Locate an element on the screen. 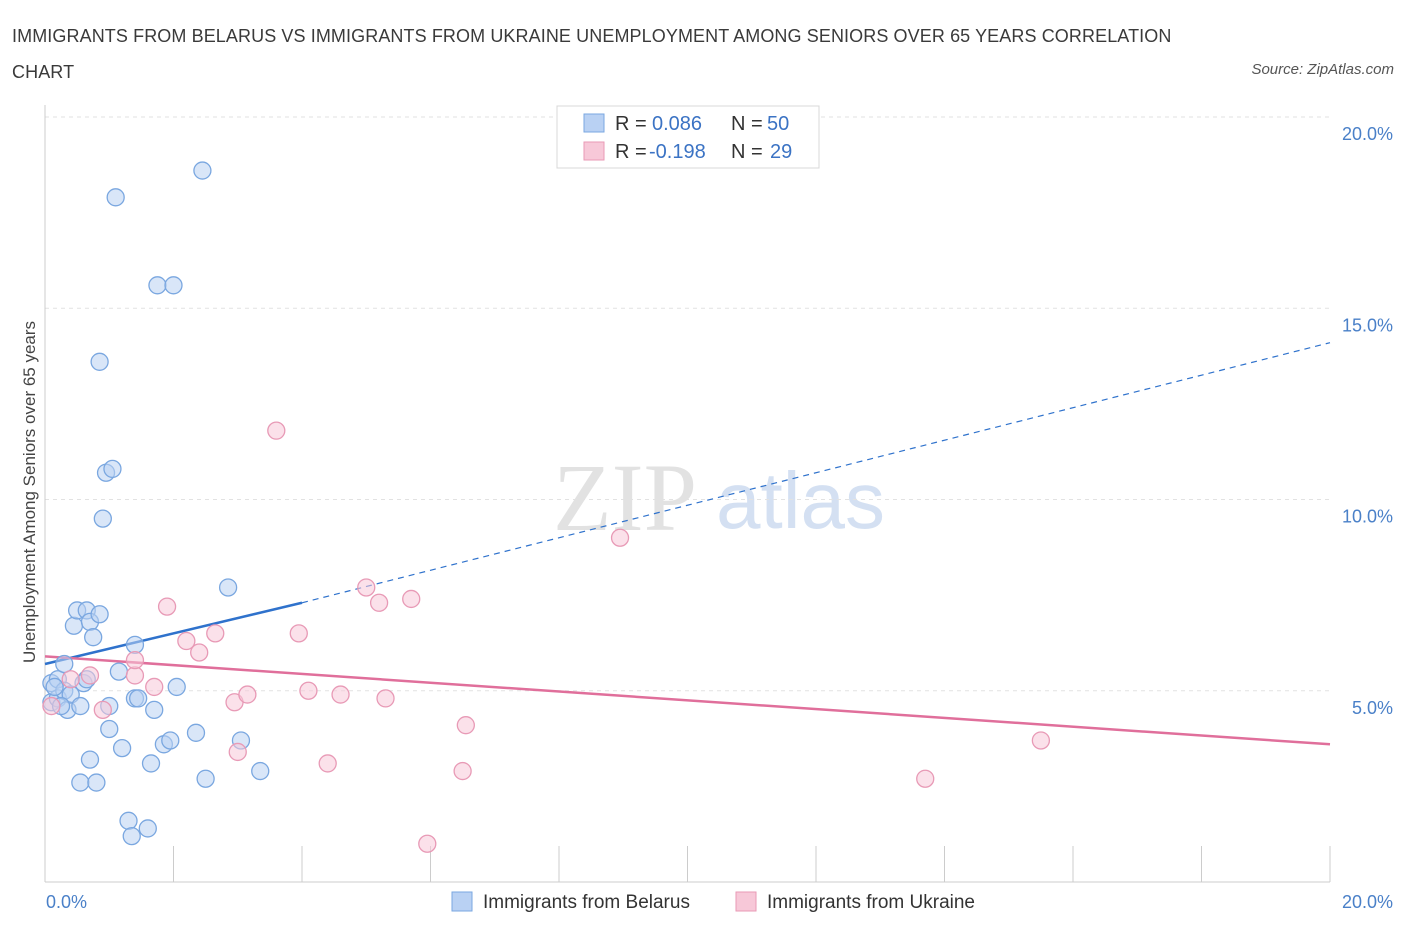  legend-r-value-1: 0.086 is located at coordinates (677, 124).